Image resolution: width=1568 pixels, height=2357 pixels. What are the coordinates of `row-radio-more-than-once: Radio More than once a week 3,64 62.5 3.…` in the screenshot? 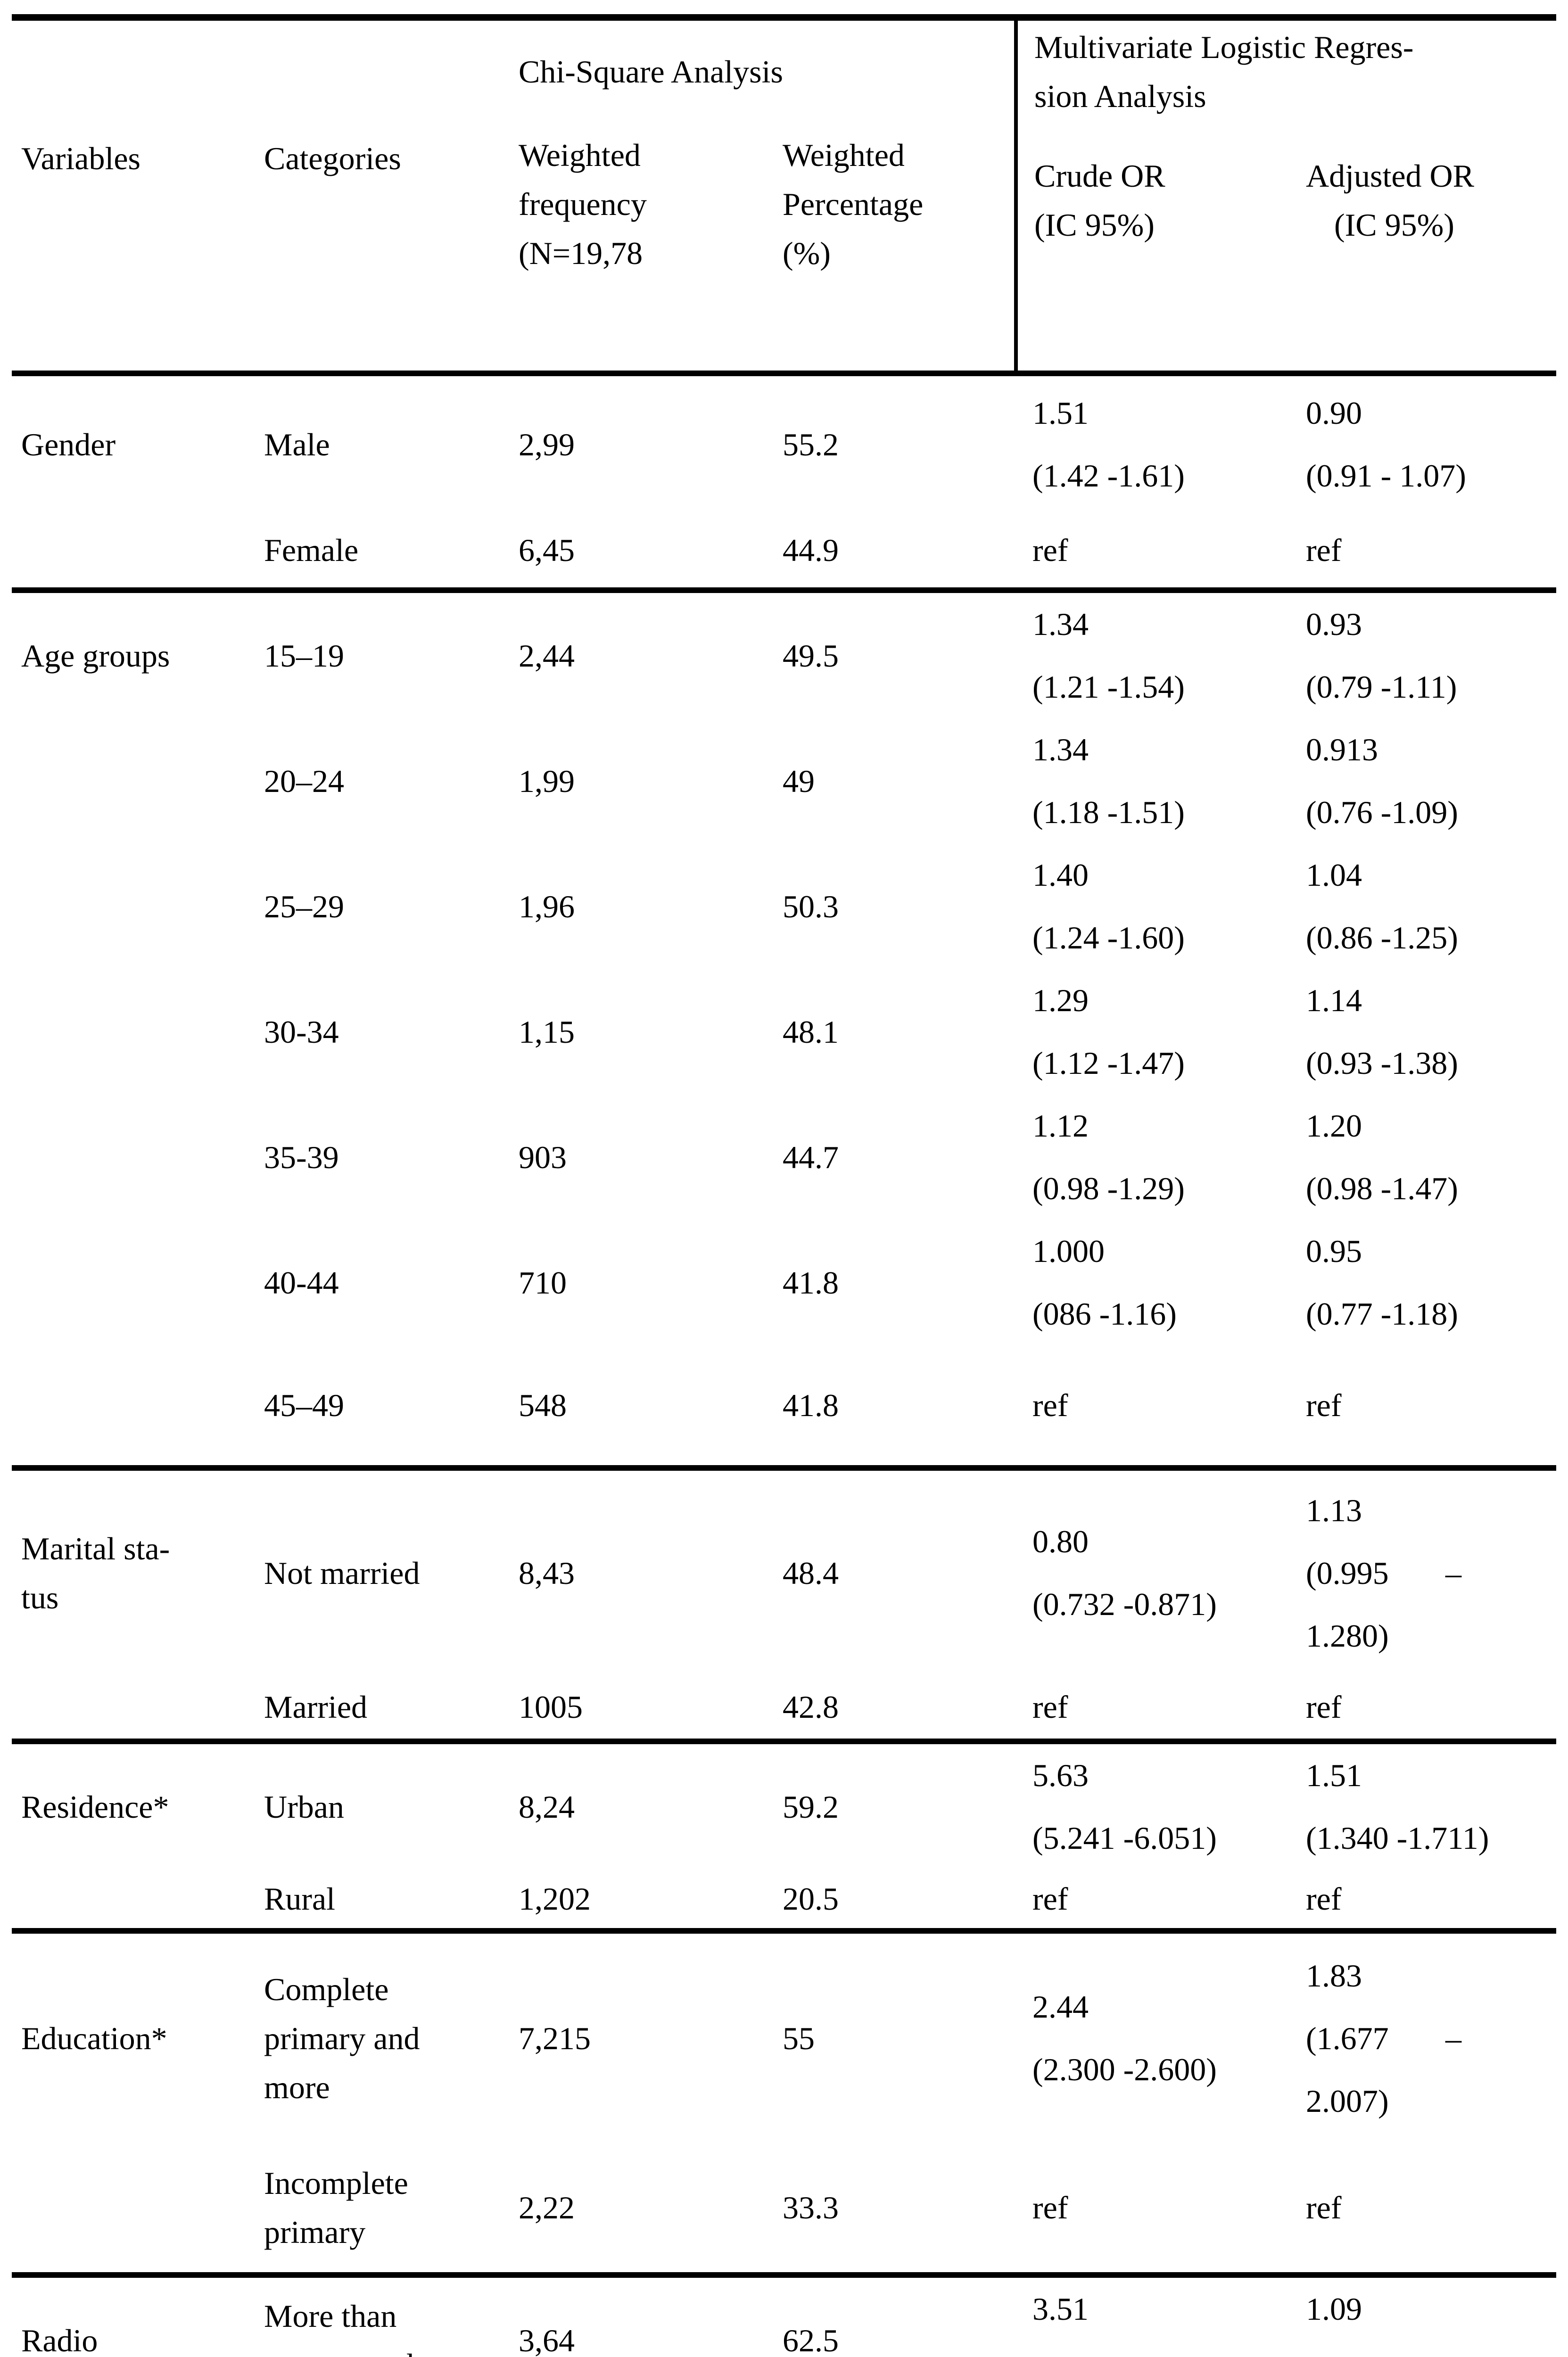 It's located at (785, 2314).